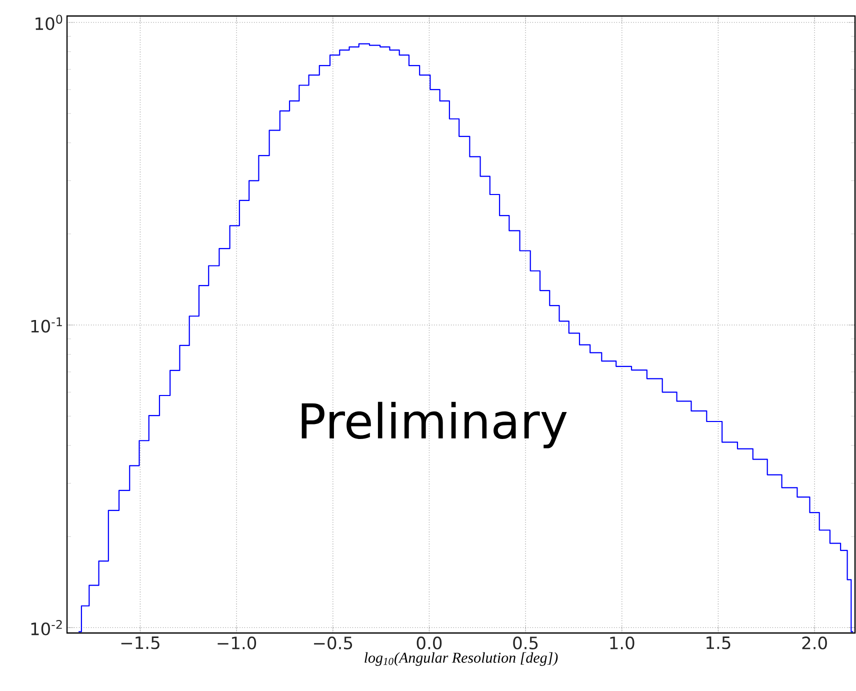  I want to click on x-tick-label: −1.5, so click(140, 643).